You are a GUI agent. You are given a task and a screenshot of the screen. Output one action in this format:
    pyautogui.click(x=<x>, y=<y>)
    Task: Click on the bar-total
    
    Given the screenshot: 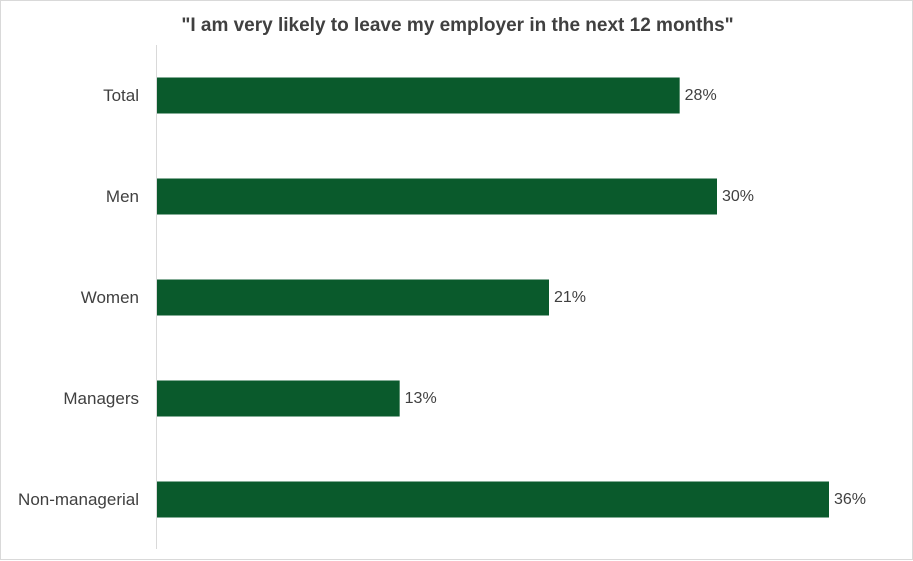 What is the action you would take?
    pyautogui.click(x=418, y=95)
    